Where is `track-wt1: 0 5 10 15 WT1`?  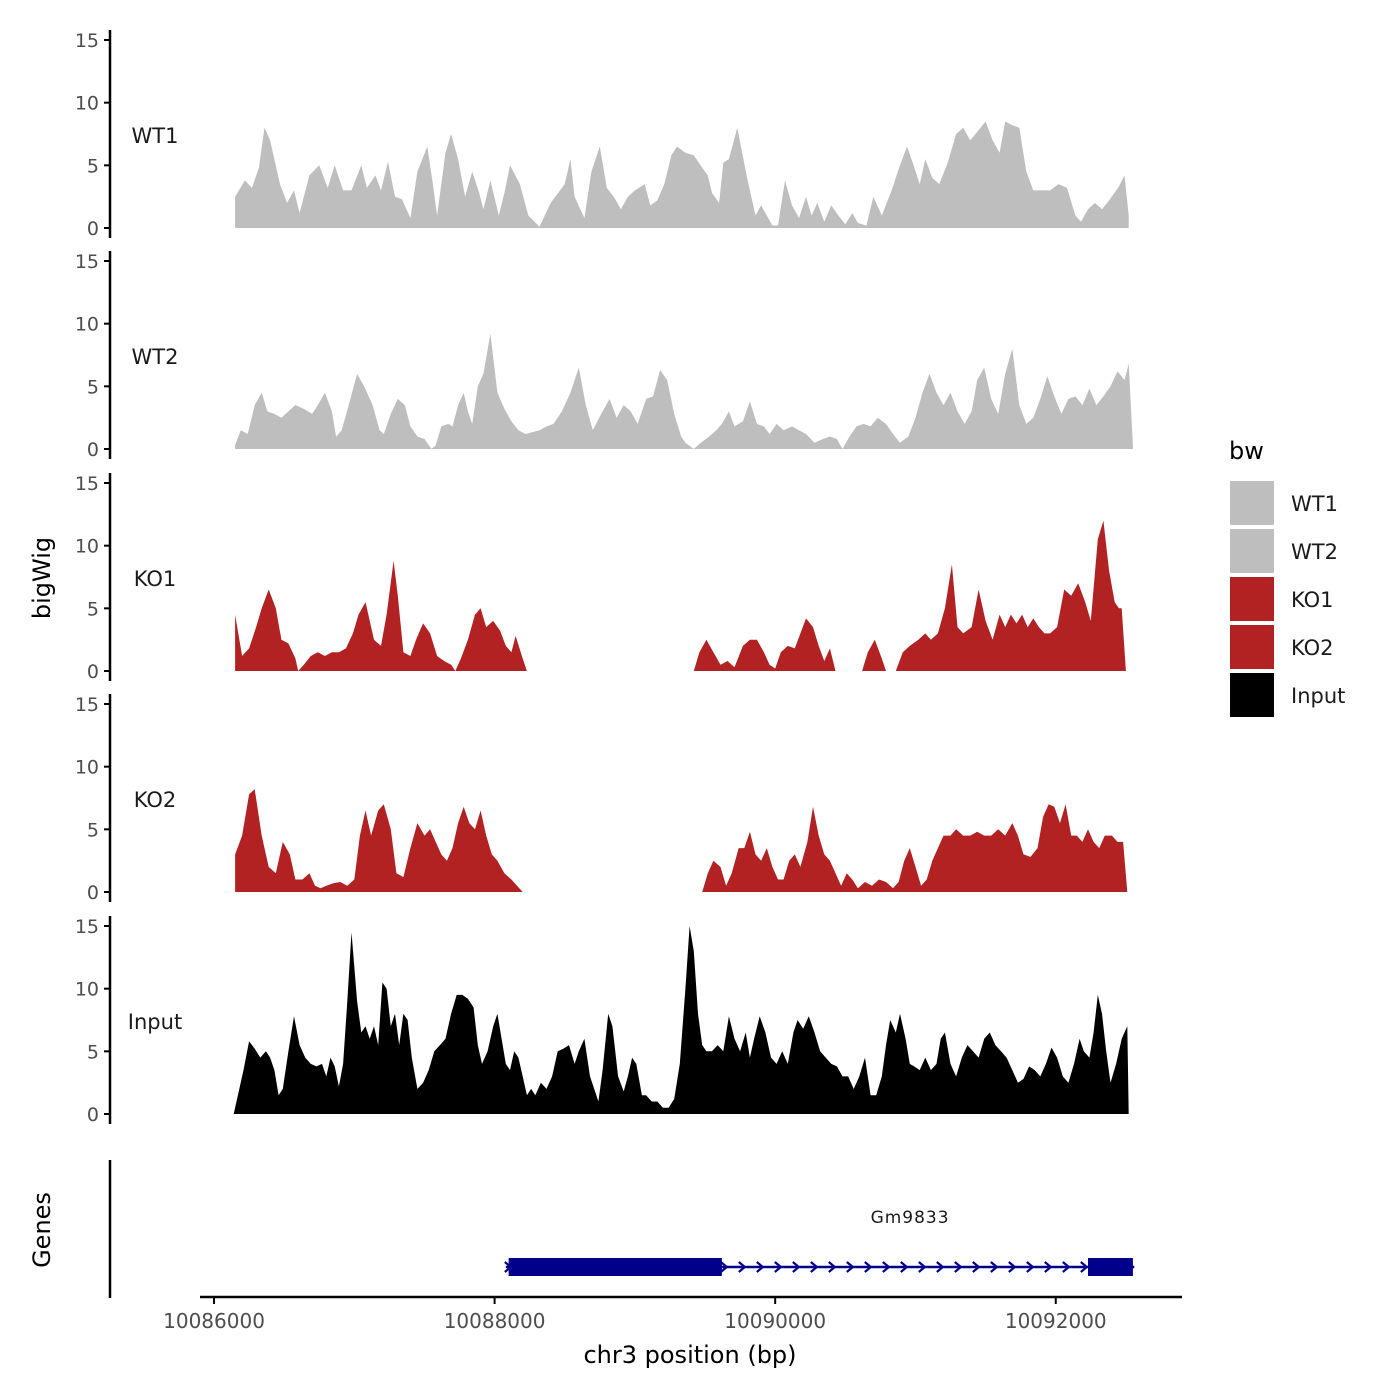 track-wt1: 0 5 10 15 WT1 is located at coordinates (602, 135).